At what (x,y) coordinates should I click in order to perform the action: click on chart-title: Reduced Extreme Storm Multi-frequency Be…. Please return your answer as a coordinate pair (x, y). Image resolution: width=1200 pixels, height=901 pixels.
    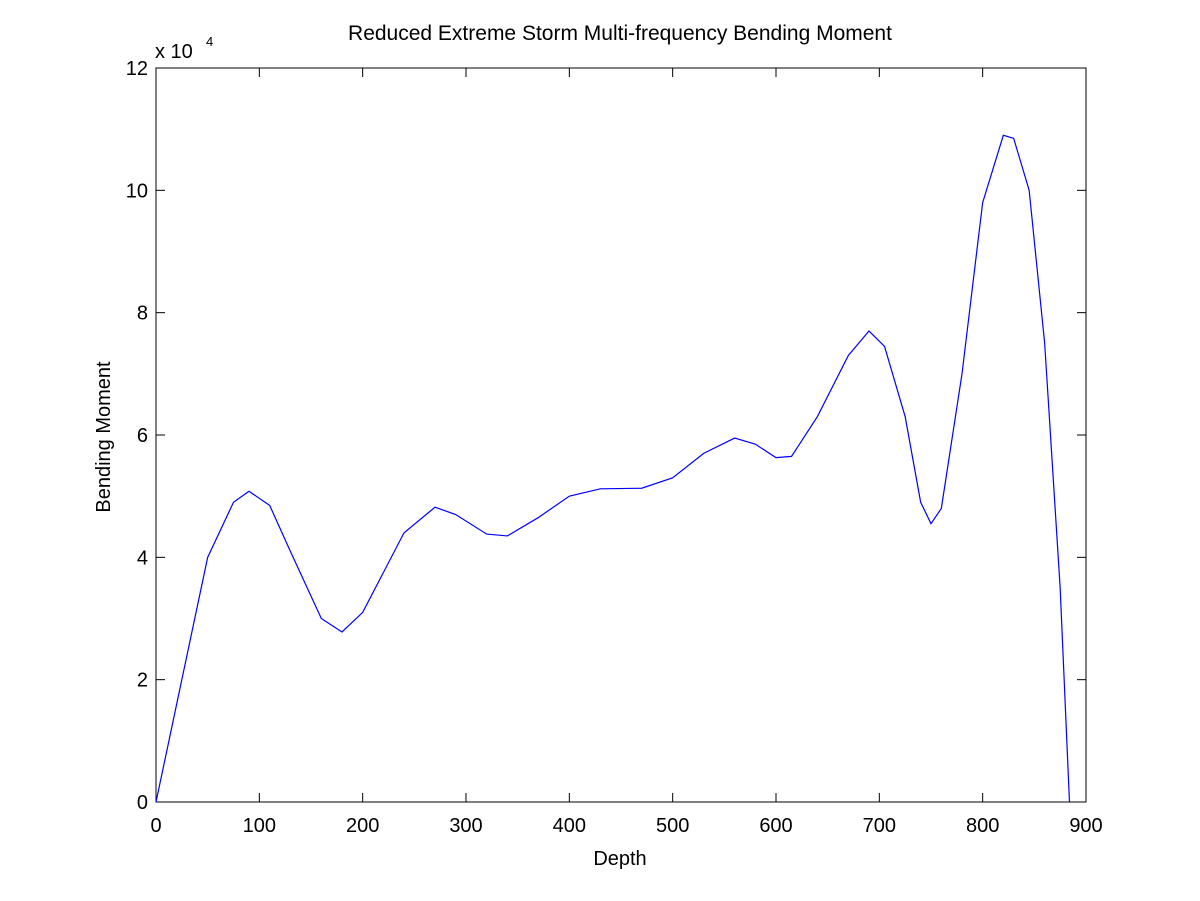
    Looking at the image, I should click on (620, 33).